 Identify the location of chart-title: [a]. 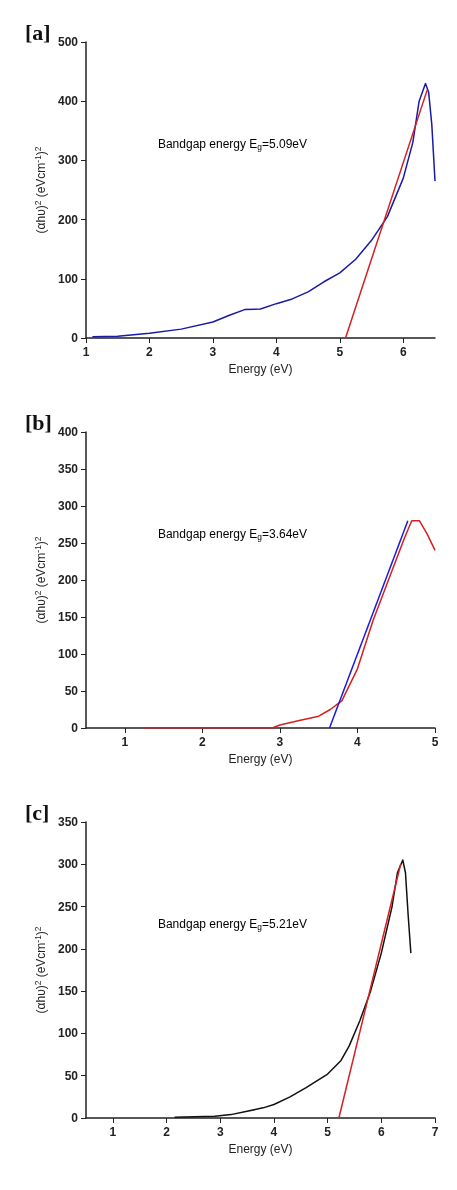
(38, 32).